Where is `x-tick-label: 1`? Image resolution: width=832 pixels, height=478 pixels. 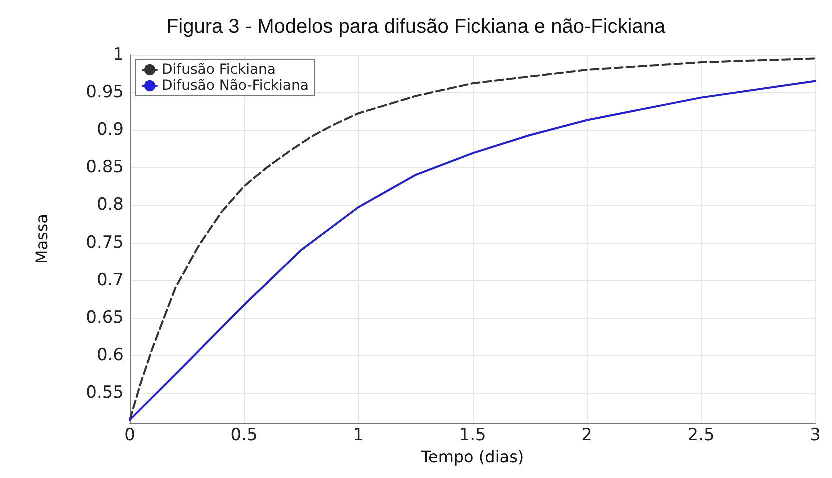 x-tick-label: 1 is located at coordinates (358, 436).